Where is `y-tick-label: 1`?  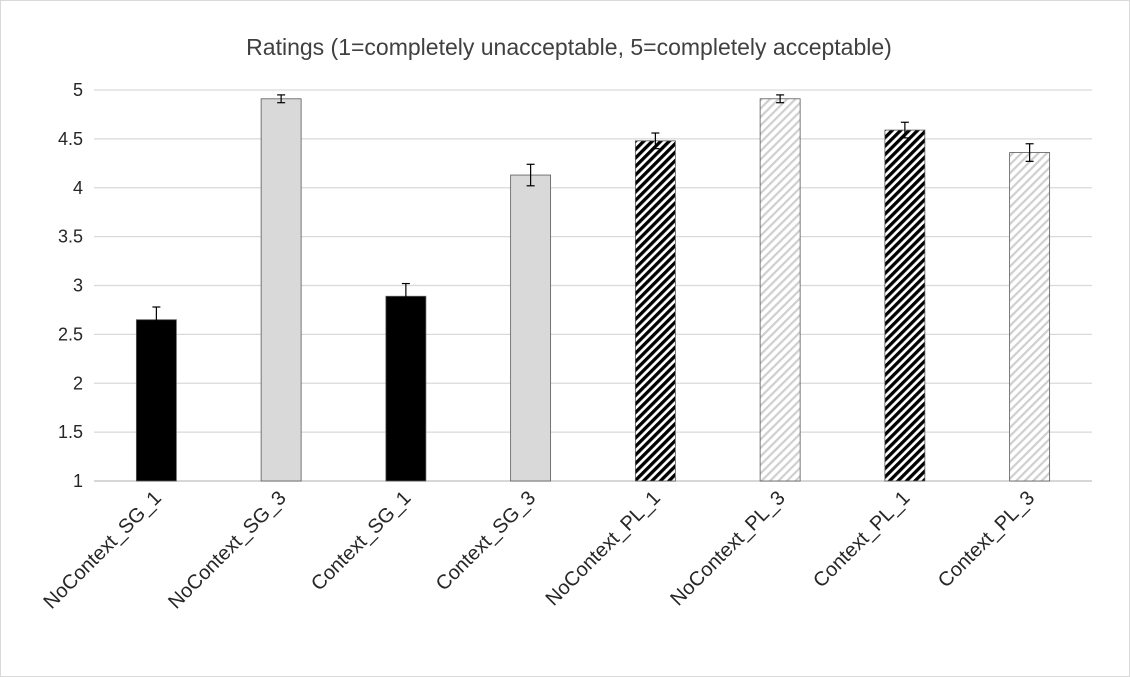 y-tick-label: 1 is located at coordinates (78, 481).